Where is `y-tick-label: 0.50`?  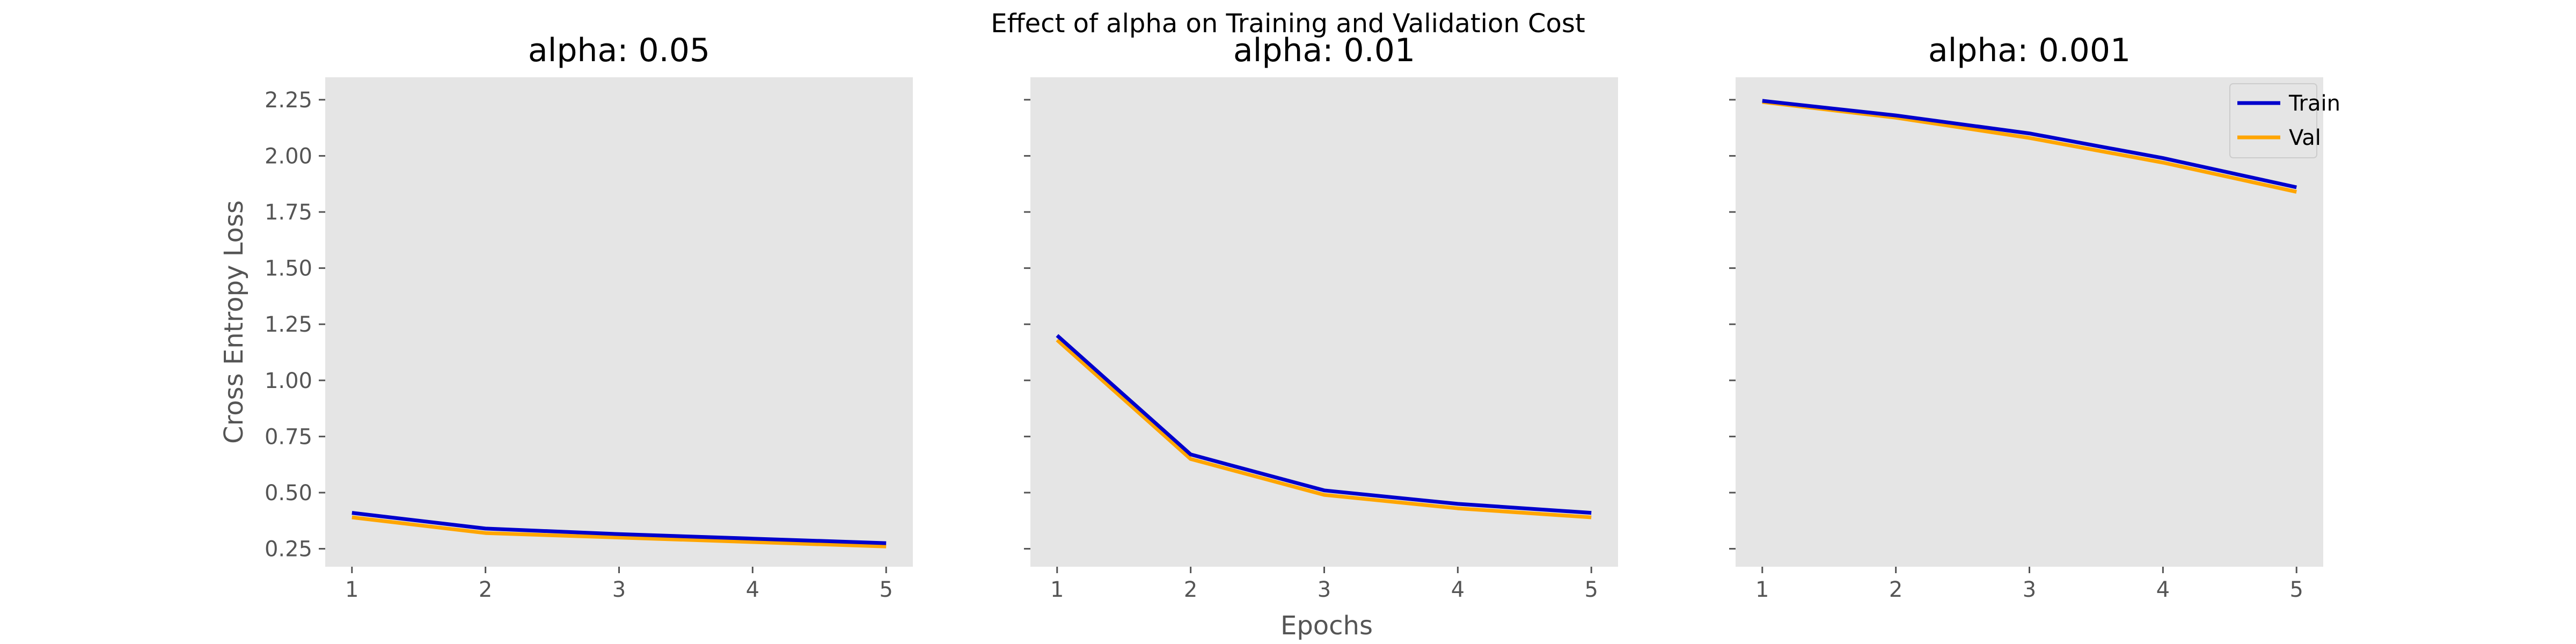
y-tick-label: 0.50 is located at coordinates (288, 493).